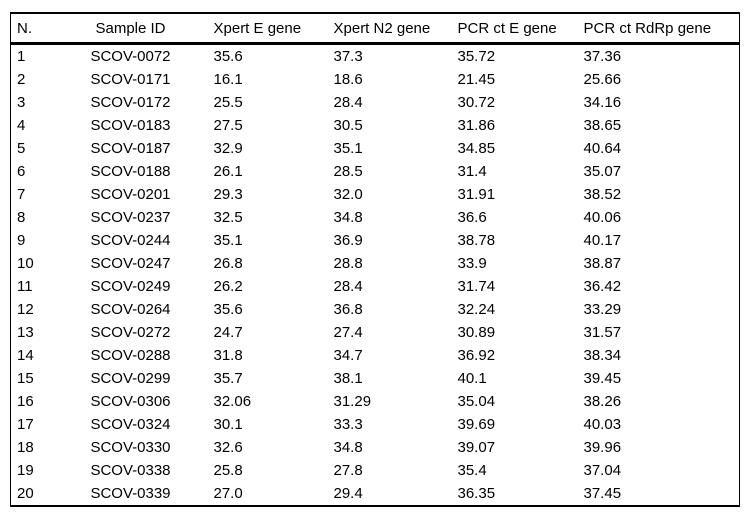  Describe the element at coordinates (602, 194) in the screenshot. I see `table-cell: 38.52` at that location.